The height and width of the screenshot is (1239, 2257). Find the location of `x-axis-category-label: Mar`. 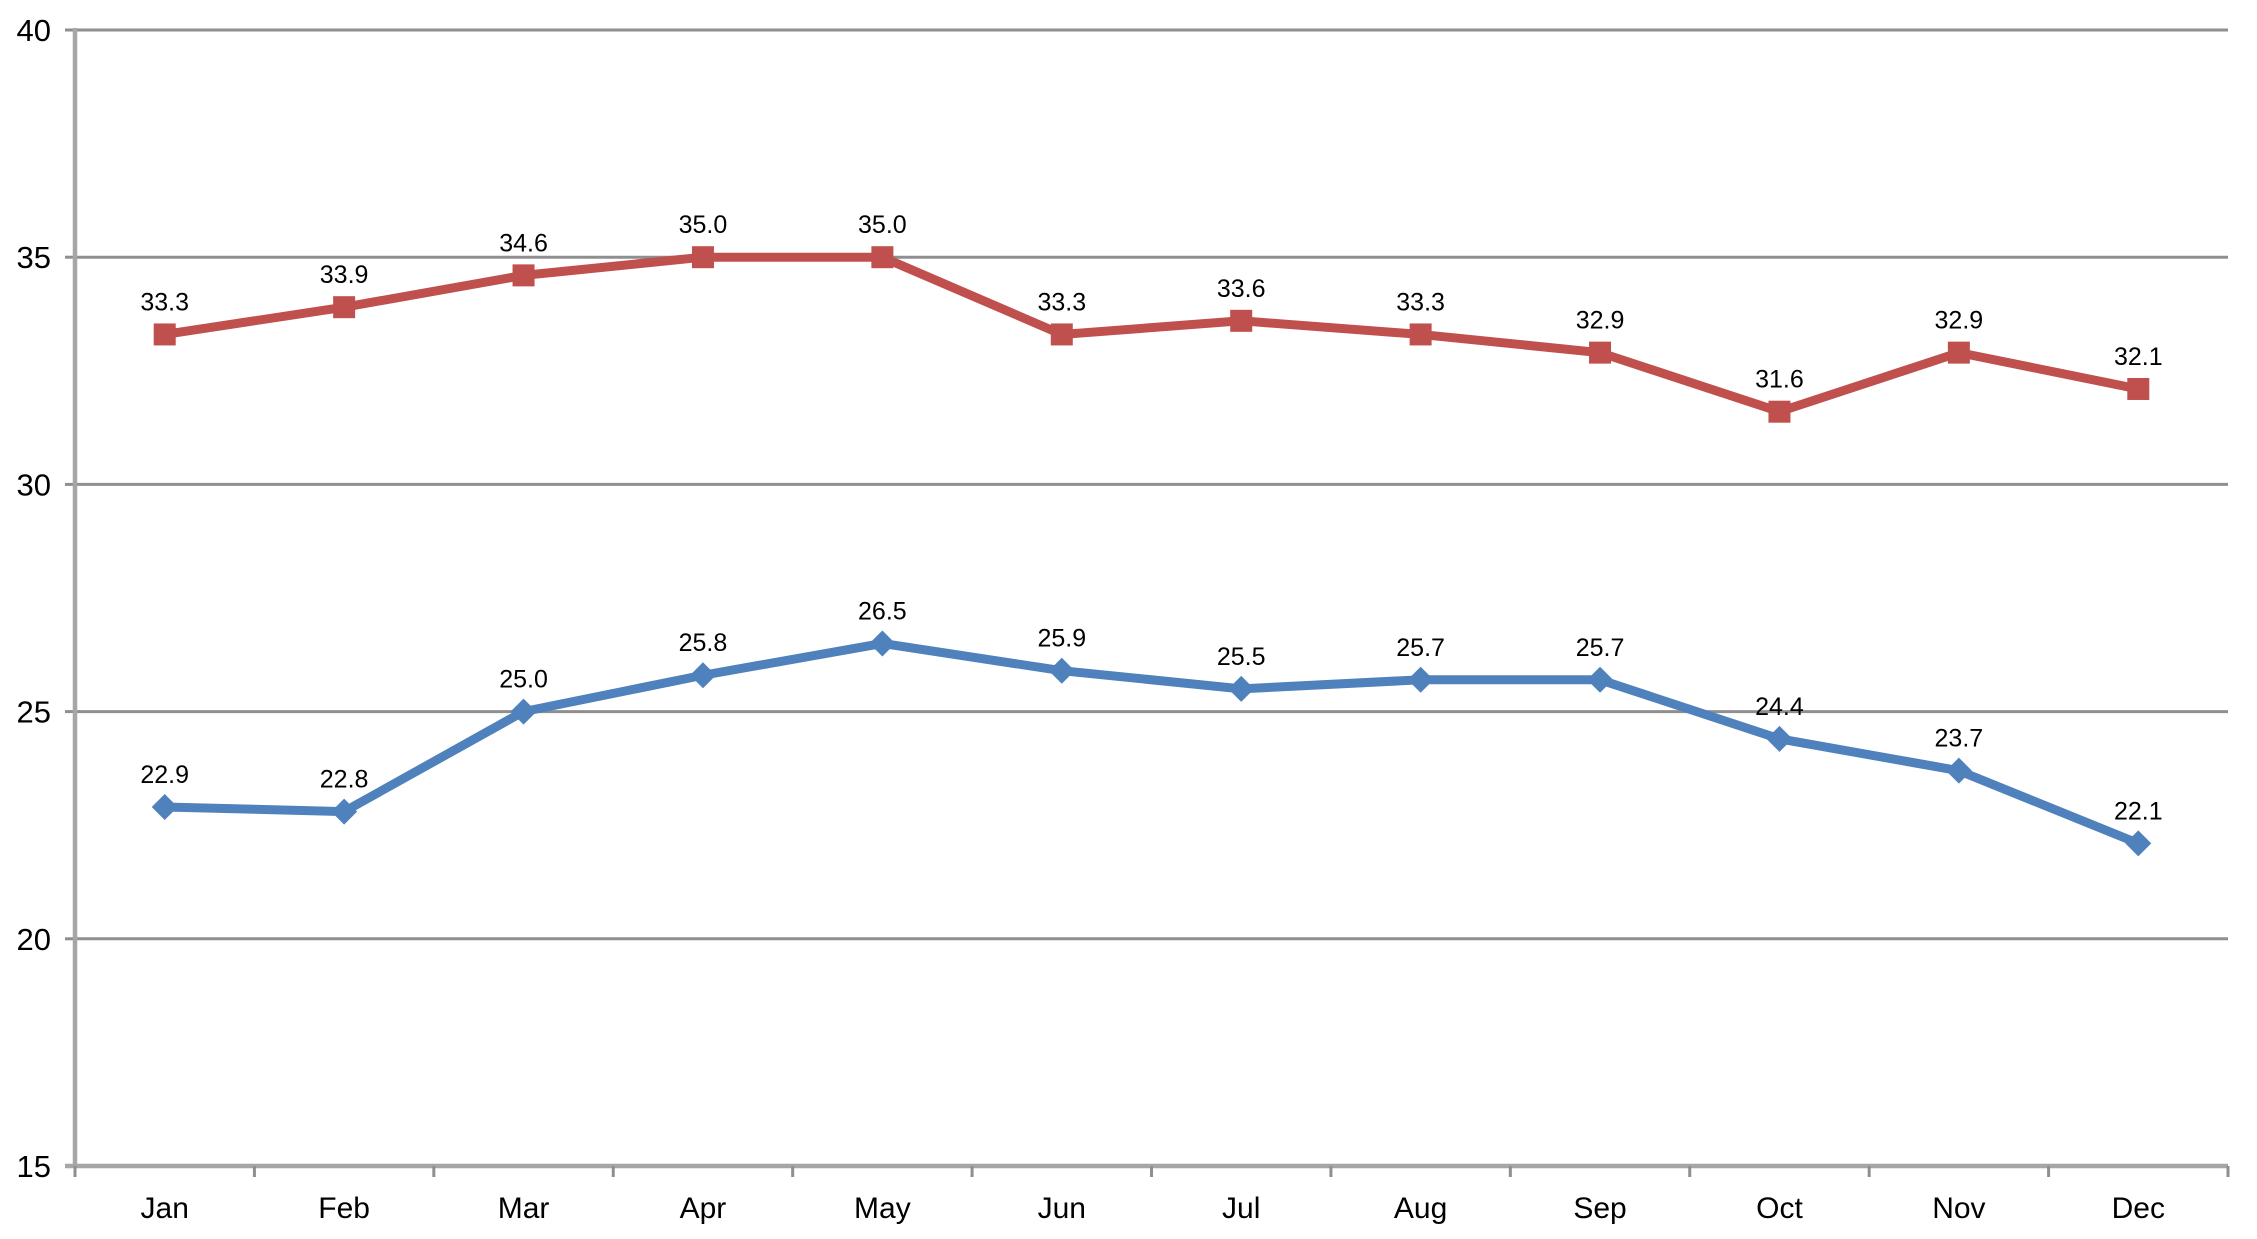

x-axis-category-label: Mar is located at coordinates (524, 1208).